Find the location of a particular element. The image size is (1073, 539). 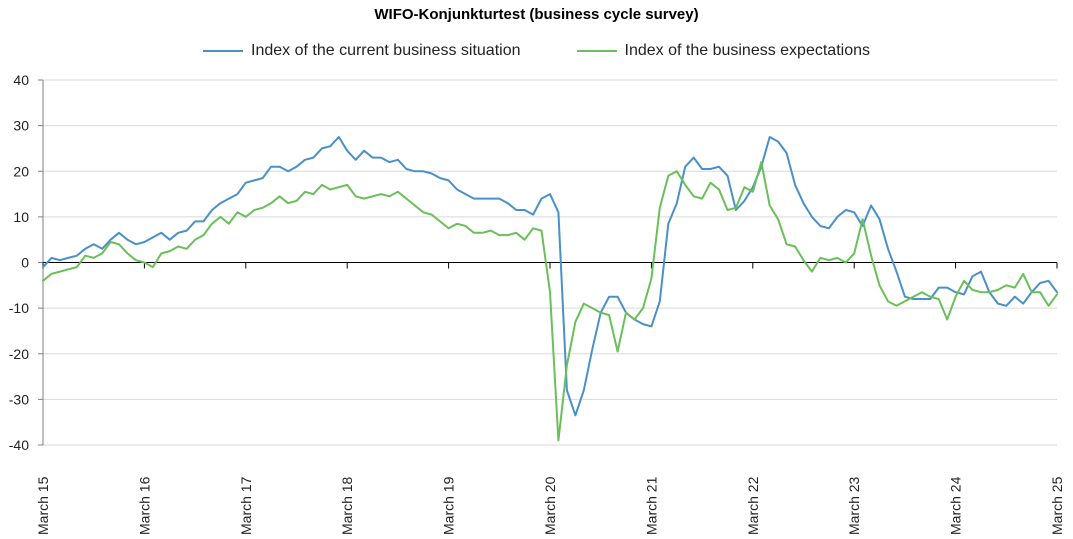

y-tick-label: 10 is located at coordinates (21, 217).